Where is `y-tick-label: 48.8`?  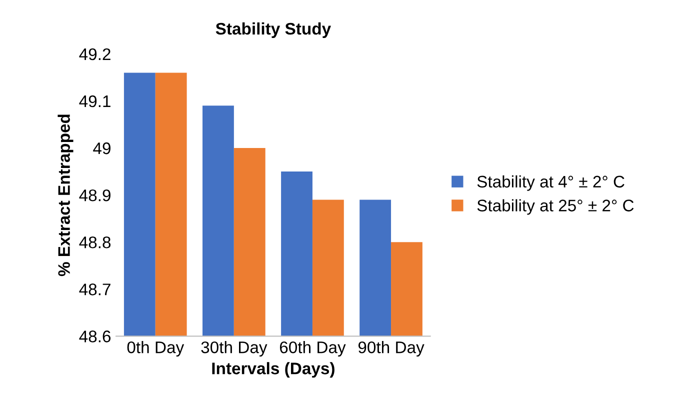 y-tick-label: 48.8 is located at coordinates (95, 242).